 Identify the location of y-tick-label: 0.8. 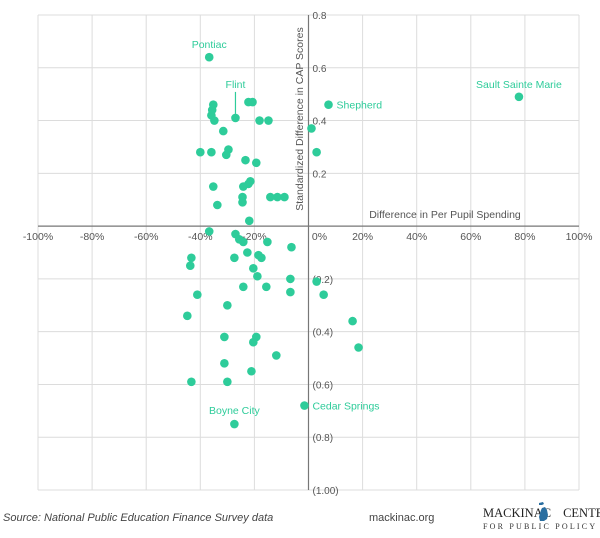
(320, 16).